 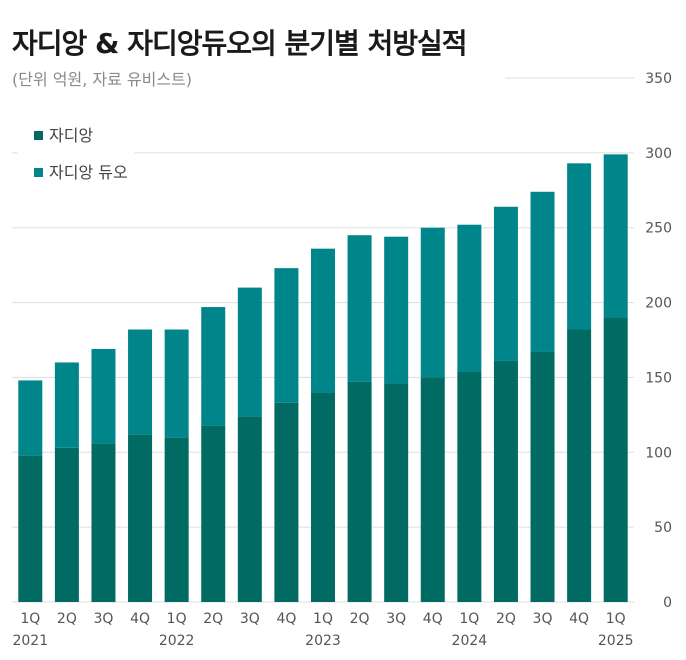 I want to click on y-tick-label: 200, so click(x=658, y=304).